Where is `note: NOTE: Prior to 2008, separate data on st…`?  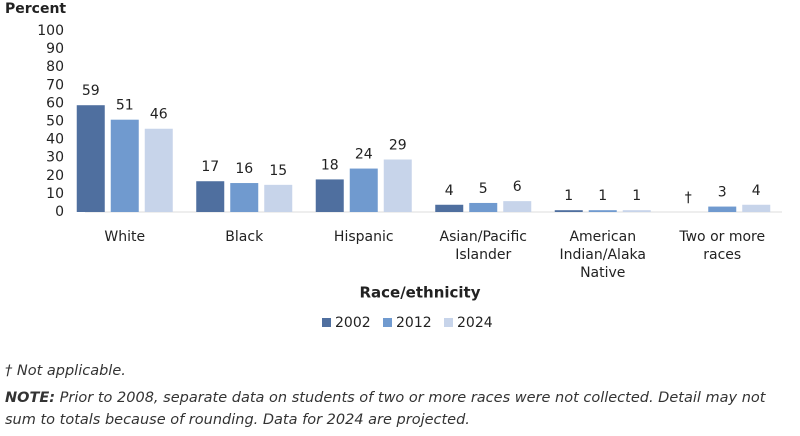
note: NOTE: Prior to 2008, separate data on st… is located at coordinates (401, 409).